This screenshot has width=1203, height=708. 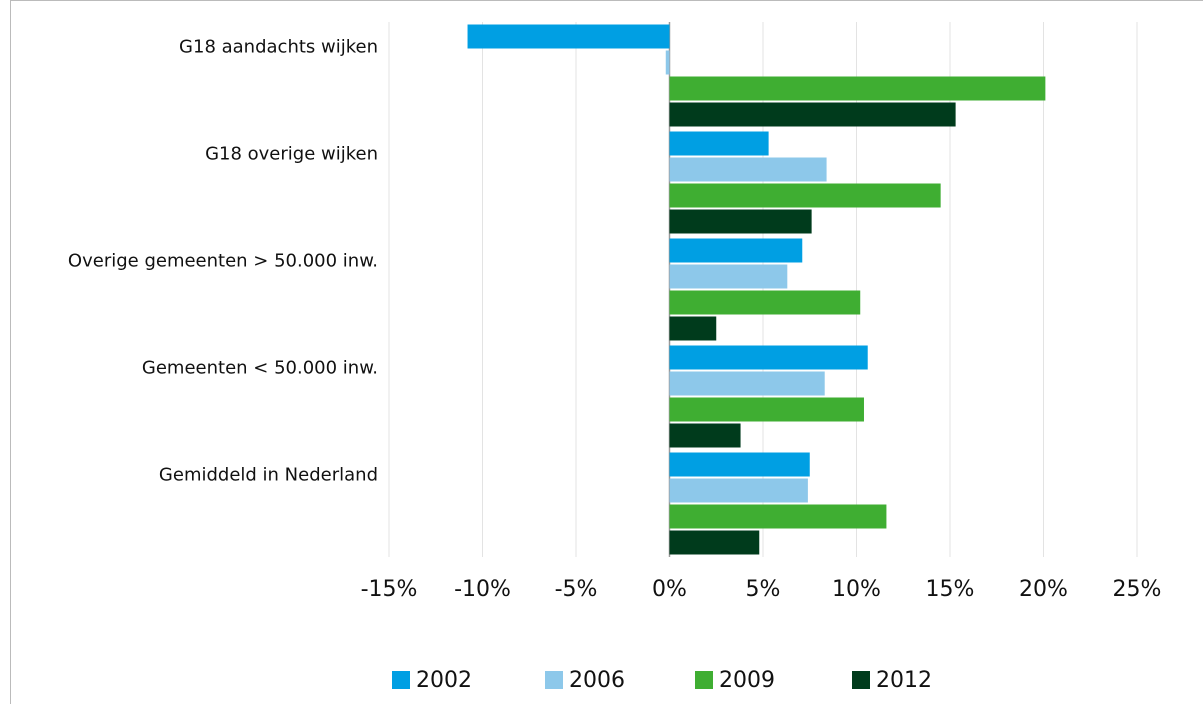 I want to click on x-tick-label: -15%, so click(x=389, y=589).